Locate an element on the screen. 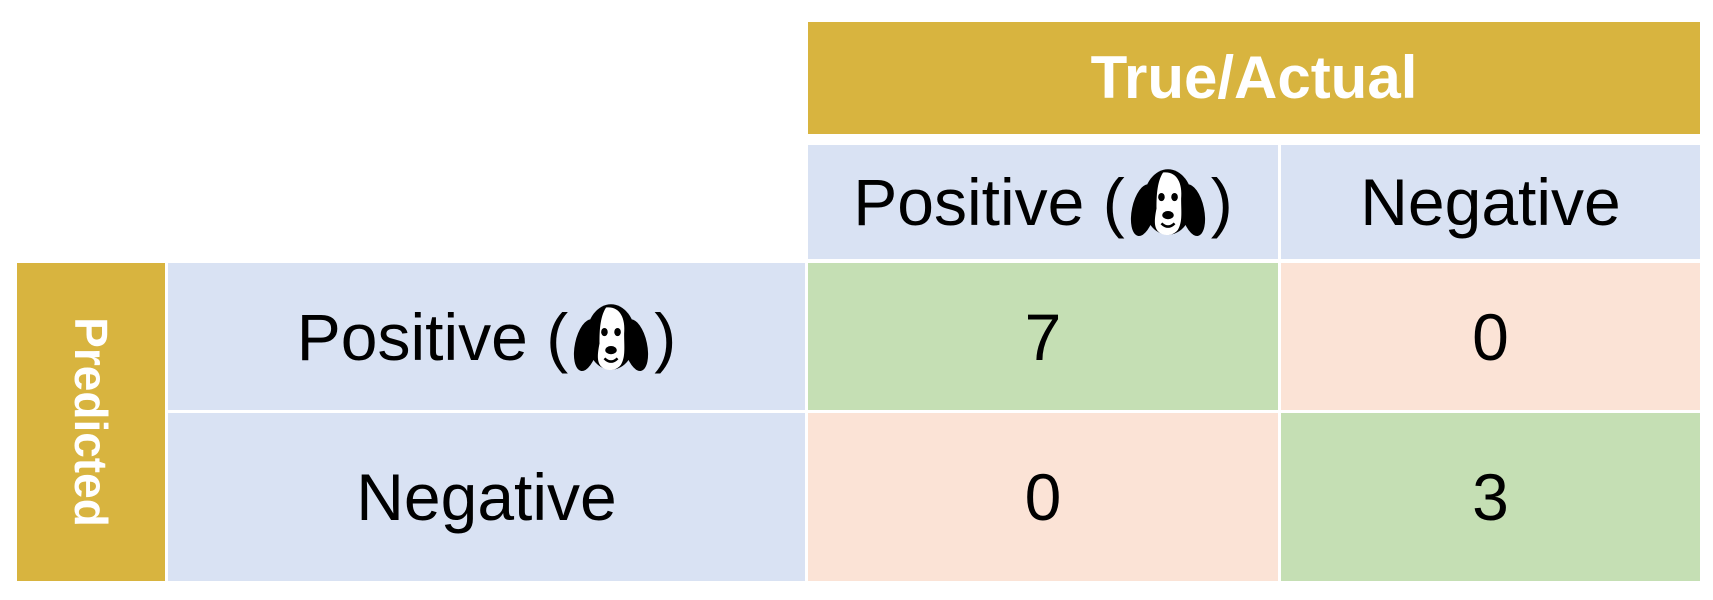 This screenshot has height=600, width=1713. false-negative-value: 0 is located at coordinates (1043, 497).